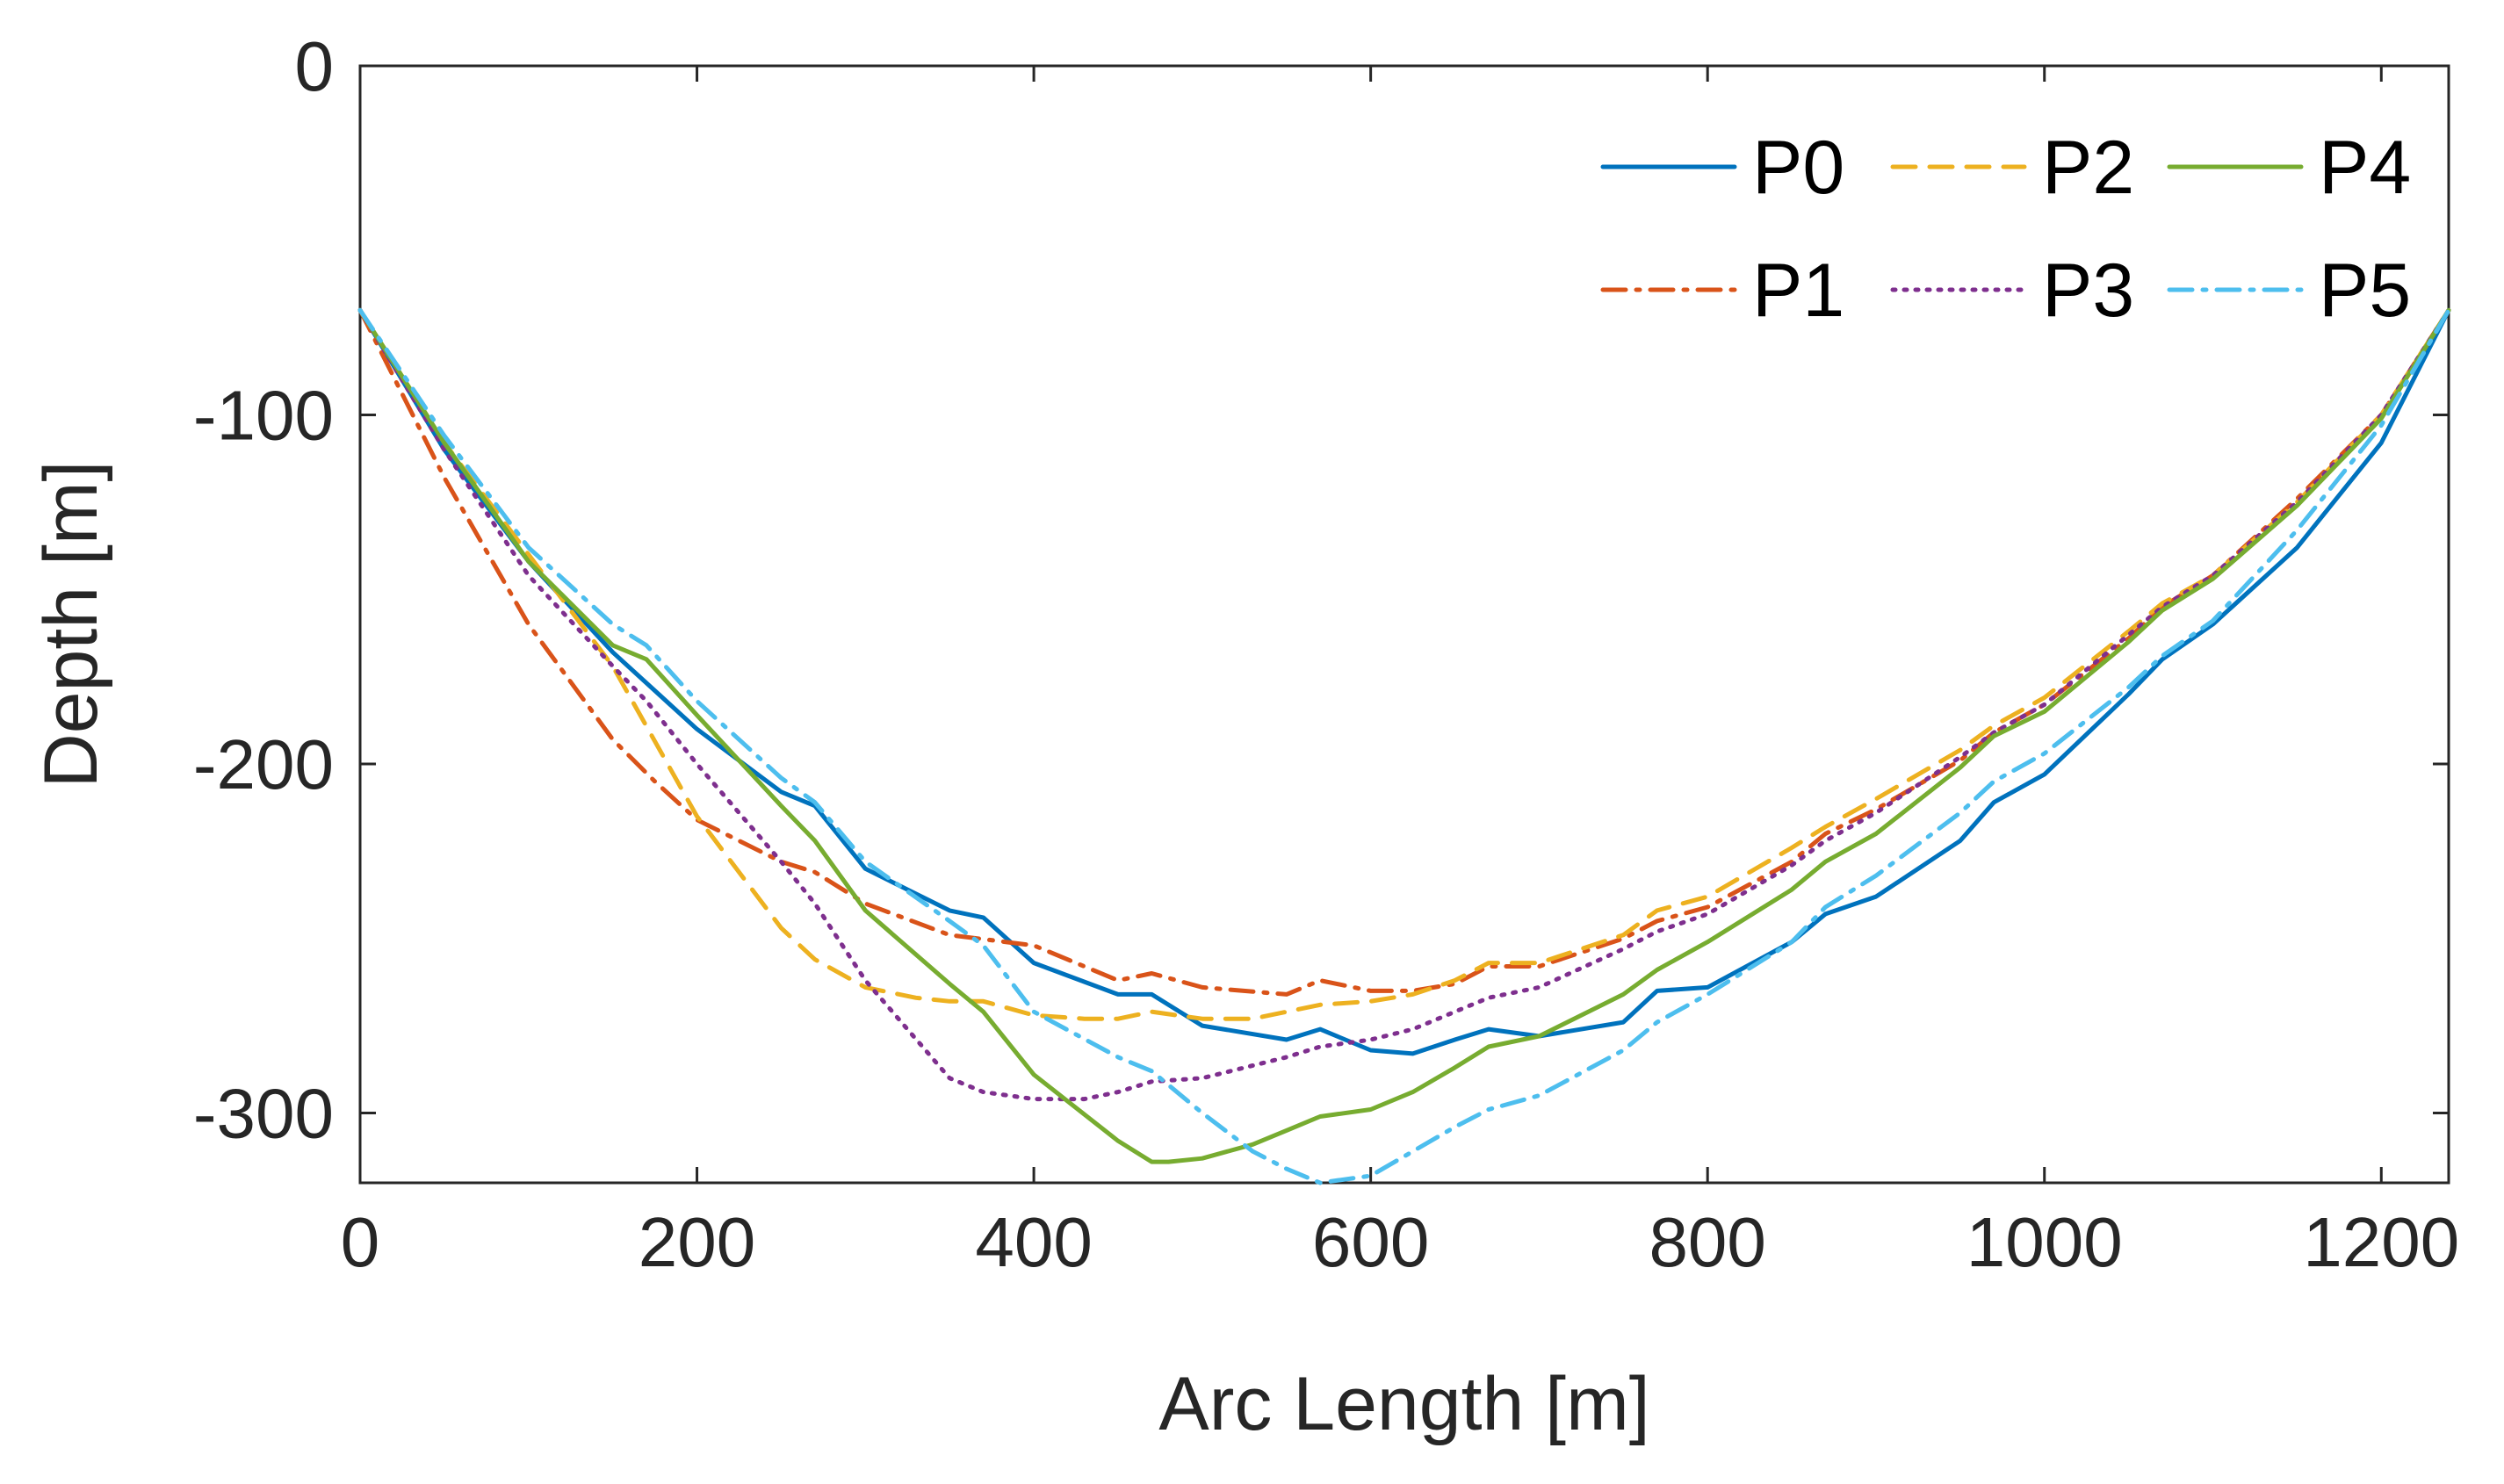 This screenshot has width=2504, height=1484. I want to click on y-tick-label: -200, so click(263, 764).